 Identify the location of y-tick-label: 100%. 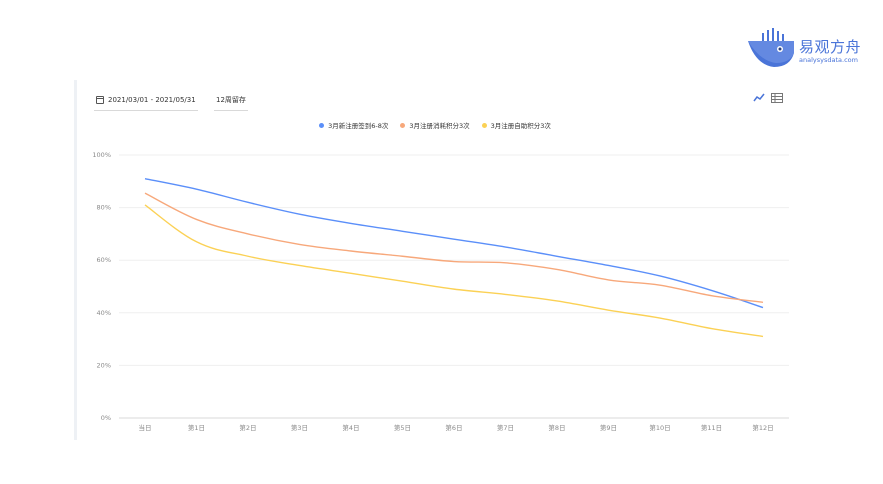
(101, 155).